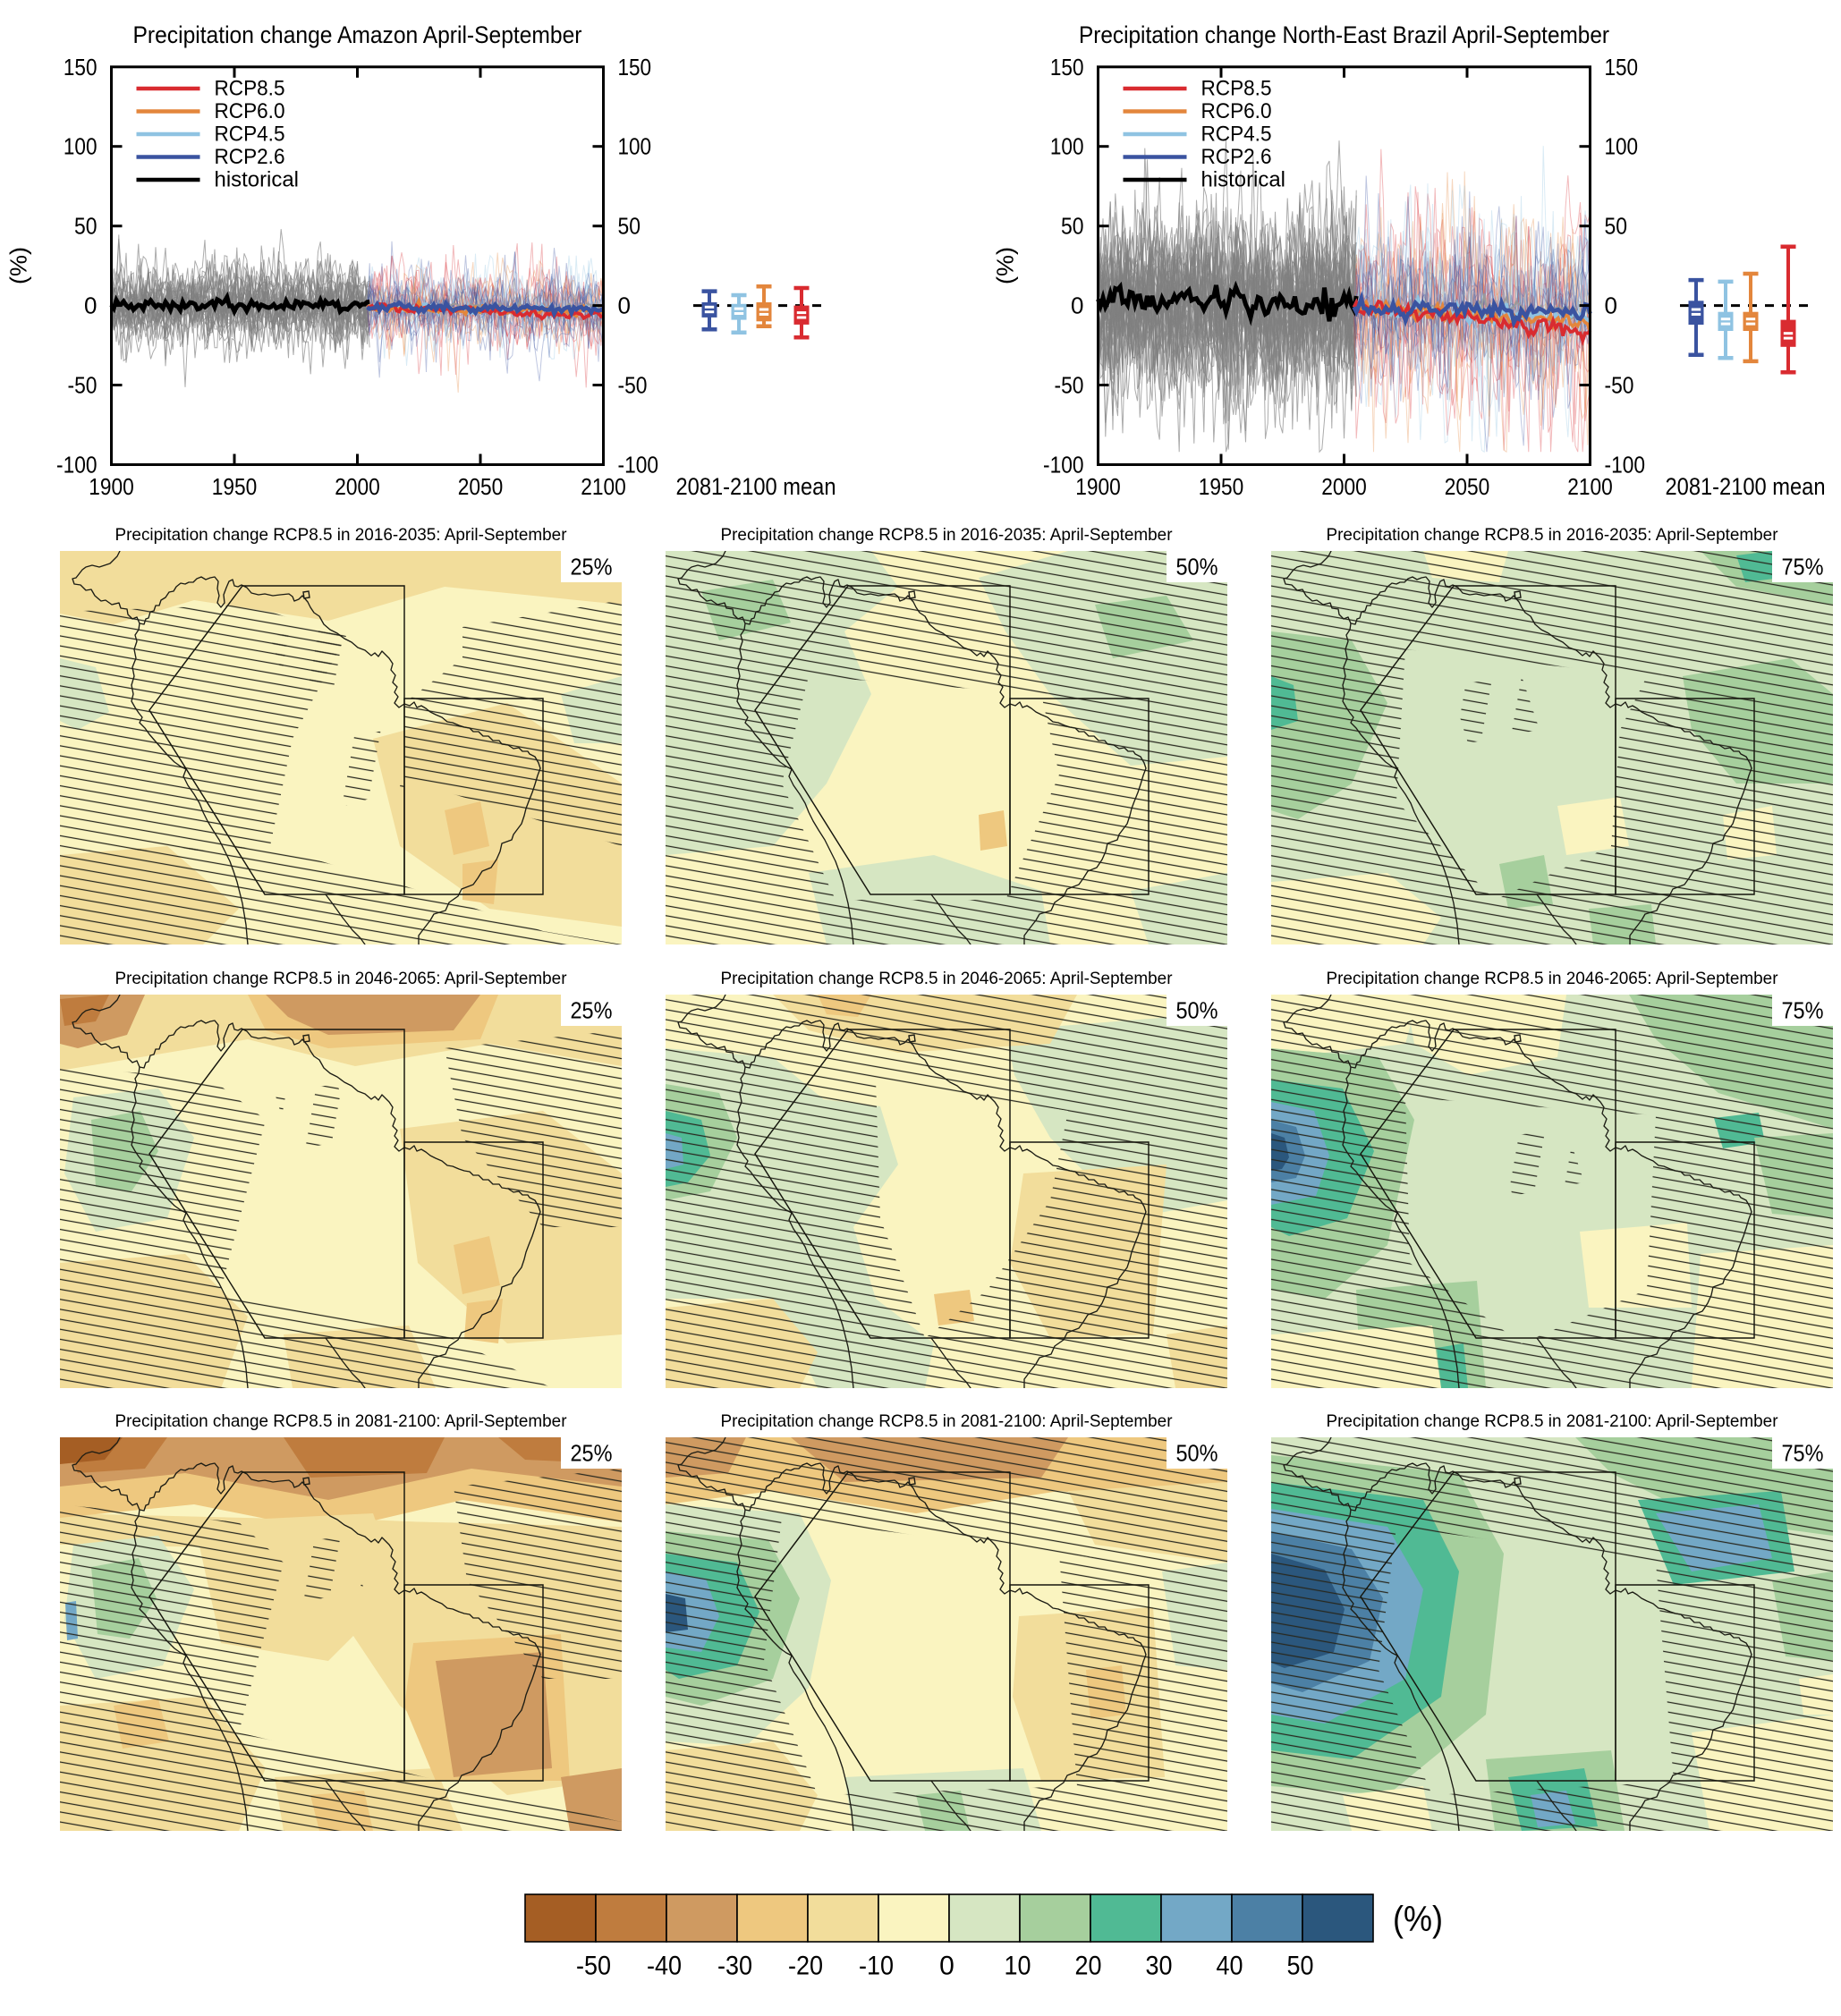 The height and width of the screenshot is (2016, 1841). Describe the element at coordinates (876, 1966) in the screenshot. I see `svg-text: -10` at that location.